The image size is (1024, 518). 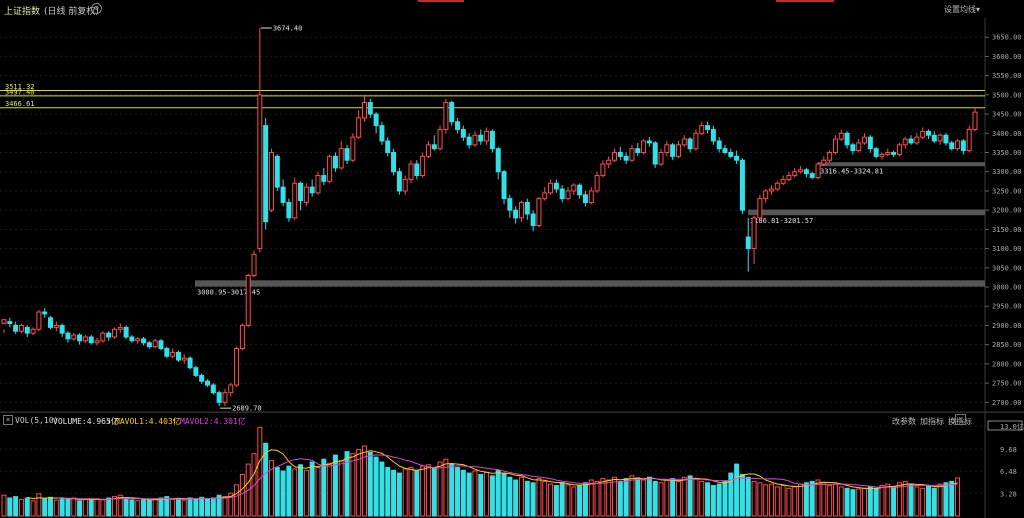 What do you see at coordinates (1008, 472) in the screenshot?
I see `vol-tick-label: 6.48` at bounding box center [1008, 472].